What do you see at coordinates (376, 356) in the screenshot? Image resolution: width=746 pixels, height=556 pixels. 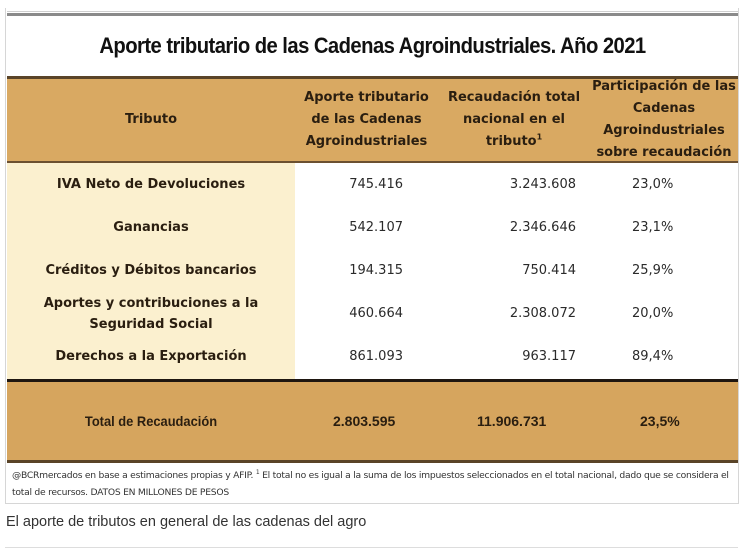 I see `cell-aporte: 861.093` at bounding box center [376, 356].